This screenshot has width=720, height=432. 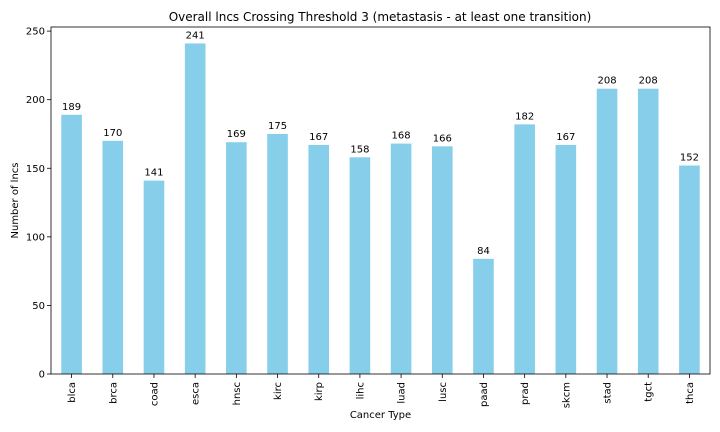 What do you see at coordinates (690, 393) in the screenshot?
I see `x-tick-label-thca: thca` at bounding box center [690, 393].